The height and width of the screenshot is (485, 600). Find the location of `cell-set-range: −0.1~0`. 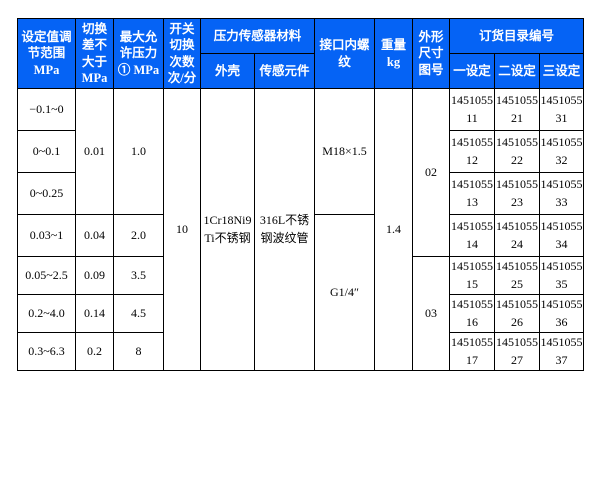

cell-set-range: −0.1~0 is located at coordinates (46, 109).